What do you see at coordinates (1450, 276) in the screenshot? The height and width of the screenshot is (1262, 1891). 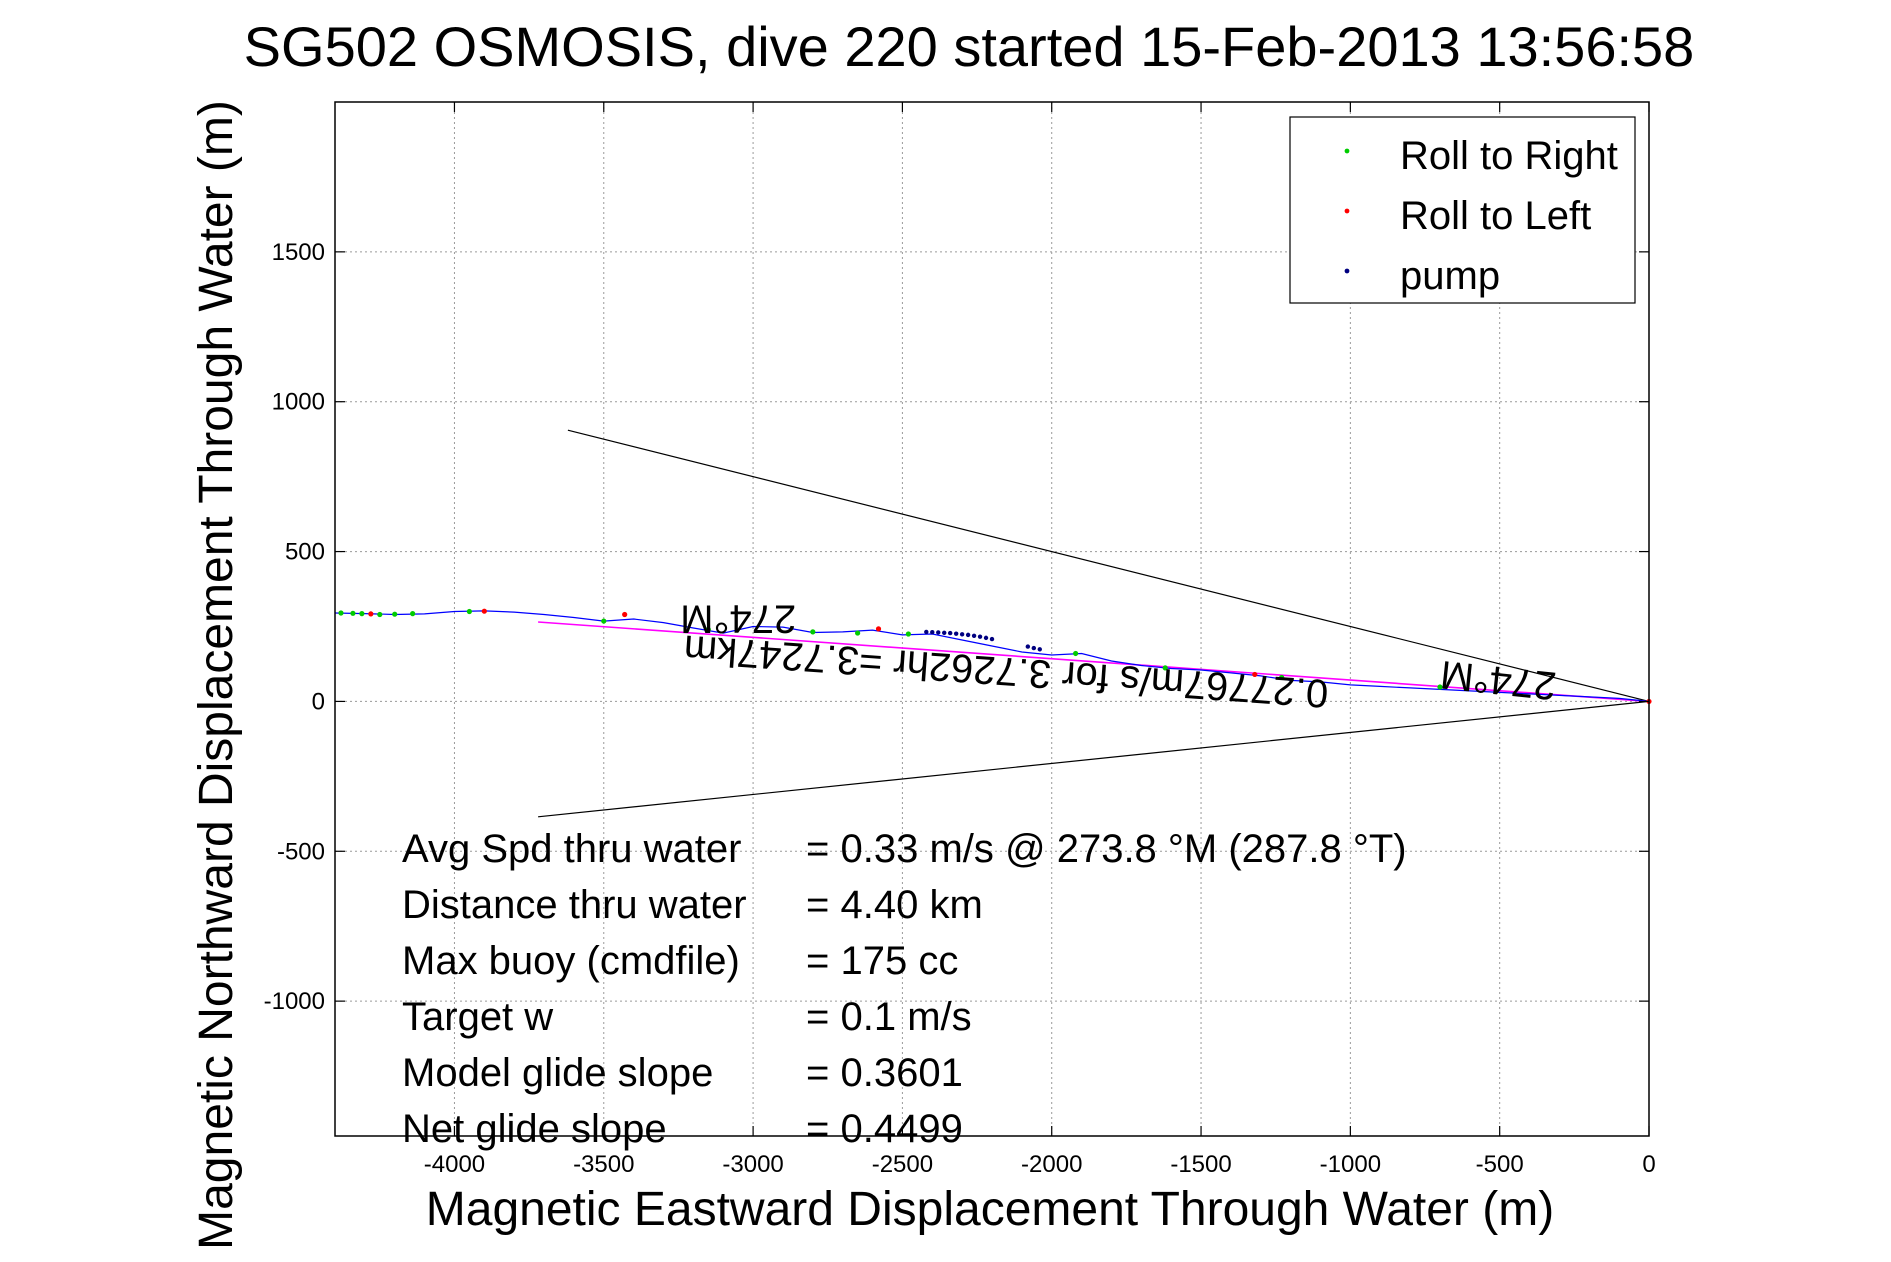 I see `legend-label: pump` at bounding box center [1450, 276].